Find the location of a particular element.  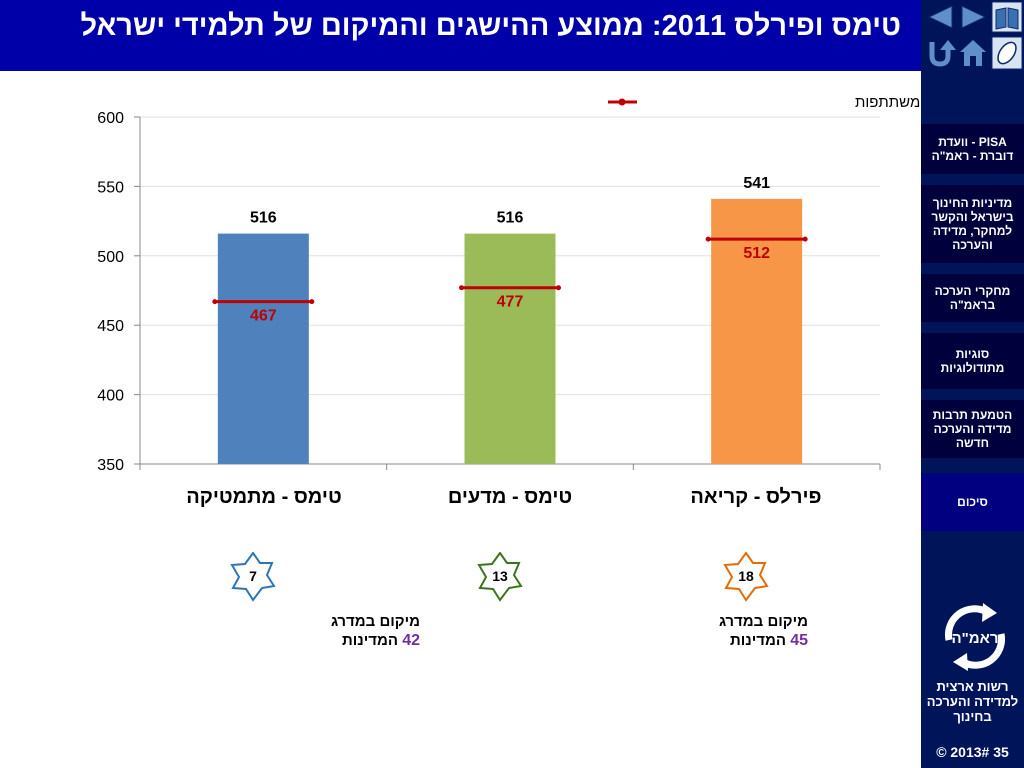

category-label: פירלס - קריאה is located at coordinates (756, 497).